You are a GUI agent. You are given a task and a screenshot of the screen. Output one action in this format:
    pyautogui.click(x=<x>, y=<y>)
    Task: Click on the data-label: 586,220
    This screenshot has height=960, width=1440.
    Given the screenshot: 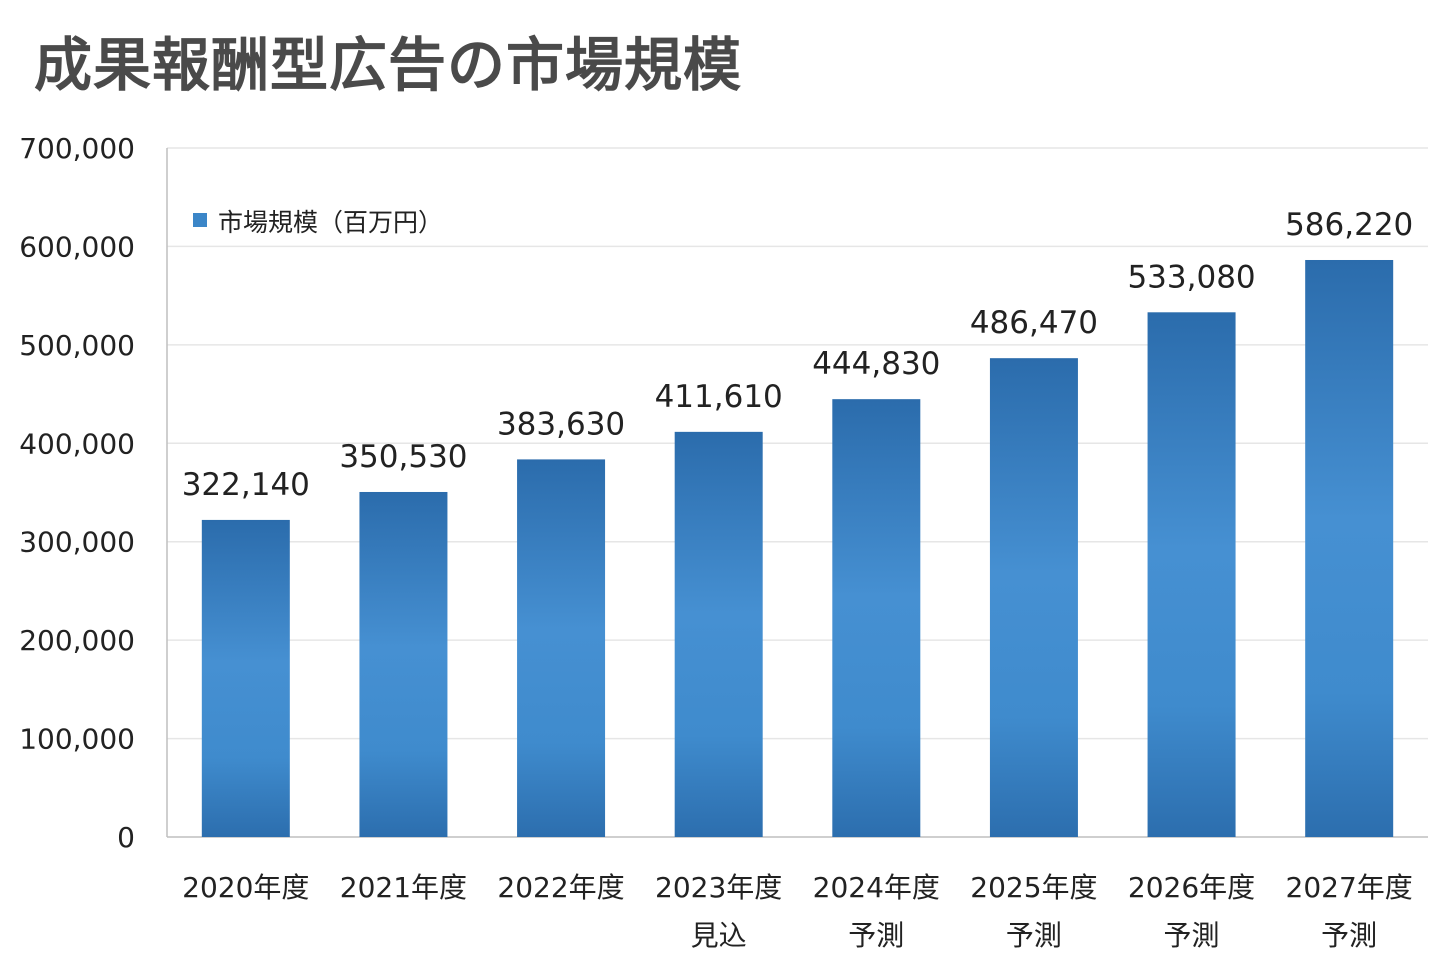 What is the action you would take?
    pyautogui.click(x=1349, y=225)
    